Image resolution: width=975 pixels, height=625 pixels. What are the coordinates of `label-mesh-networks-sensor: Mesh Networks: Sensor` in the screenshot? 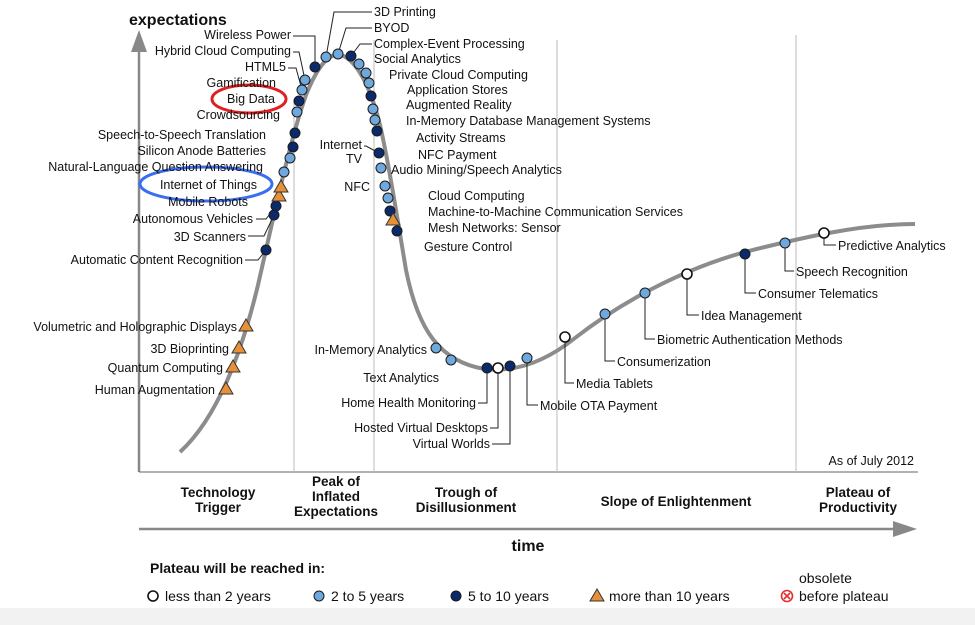 It's located at (494, 228).